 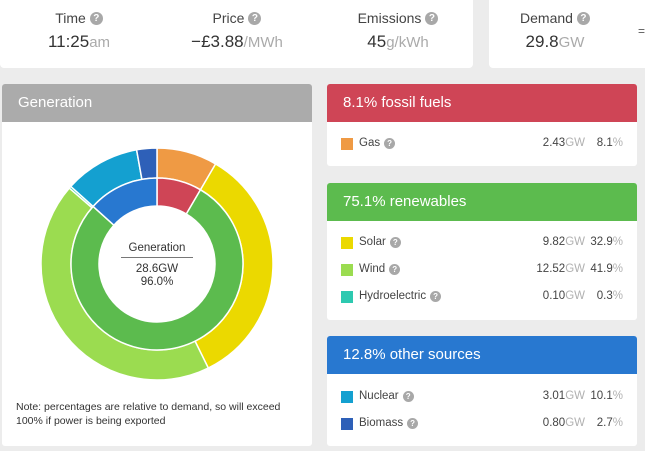 What do you see at coordinates (563, 396) in the screenshot?
I see `source-gw: 3.01GW` at bounding box center [563, 396].